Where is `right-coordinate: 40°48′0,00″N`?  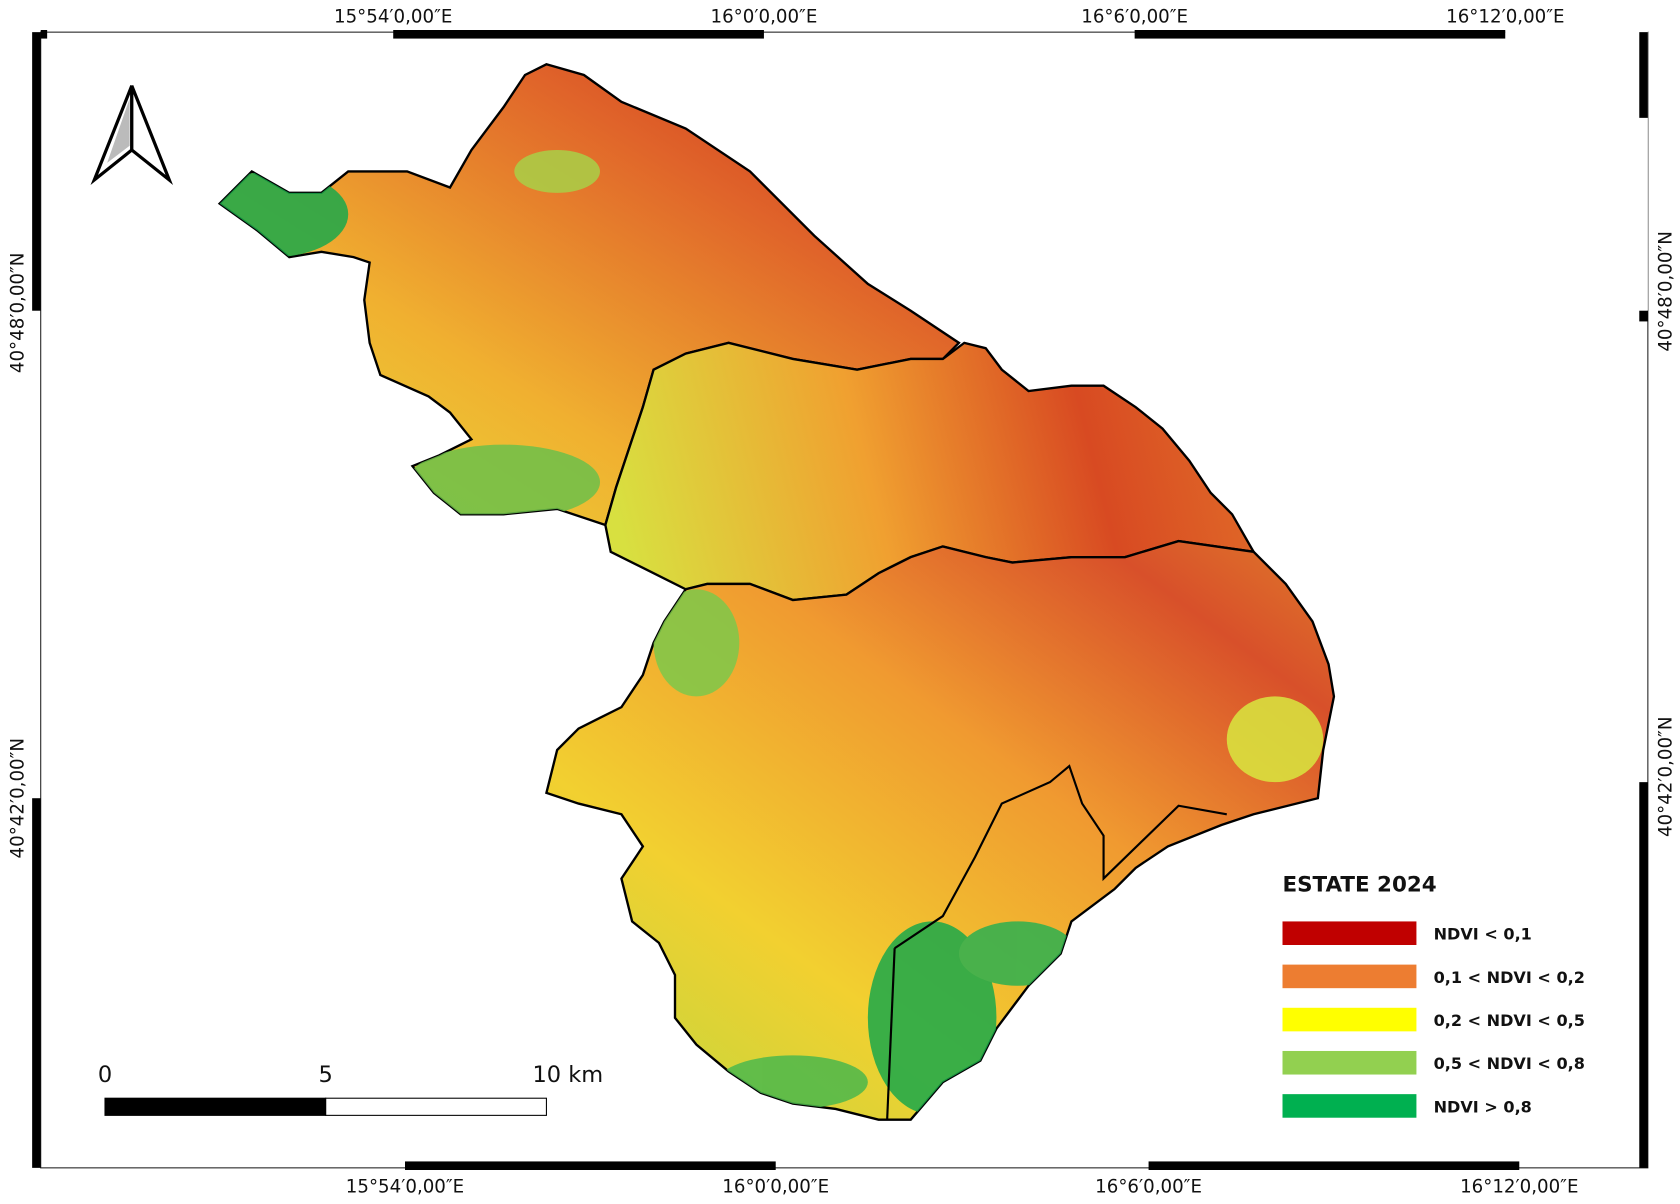 right-coordinate: 40°48′0,00″N is located at coordinates (1665, 291).